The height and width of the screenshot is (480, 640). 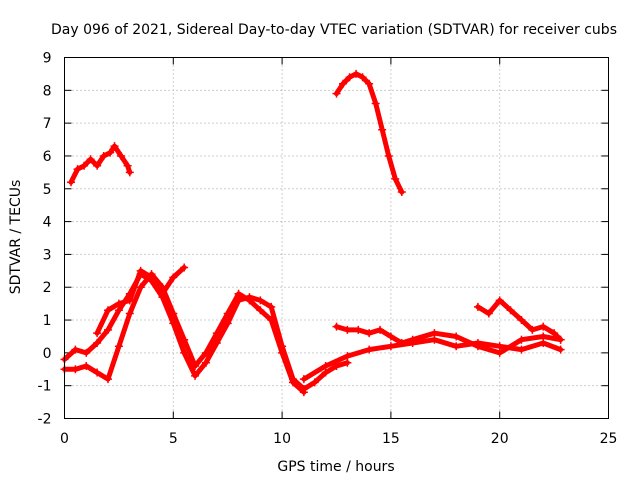 What do you see at coordinates (609, 439) in the screenshot?
I see `x-tick-label: 25` at bounding box center [609, 439].